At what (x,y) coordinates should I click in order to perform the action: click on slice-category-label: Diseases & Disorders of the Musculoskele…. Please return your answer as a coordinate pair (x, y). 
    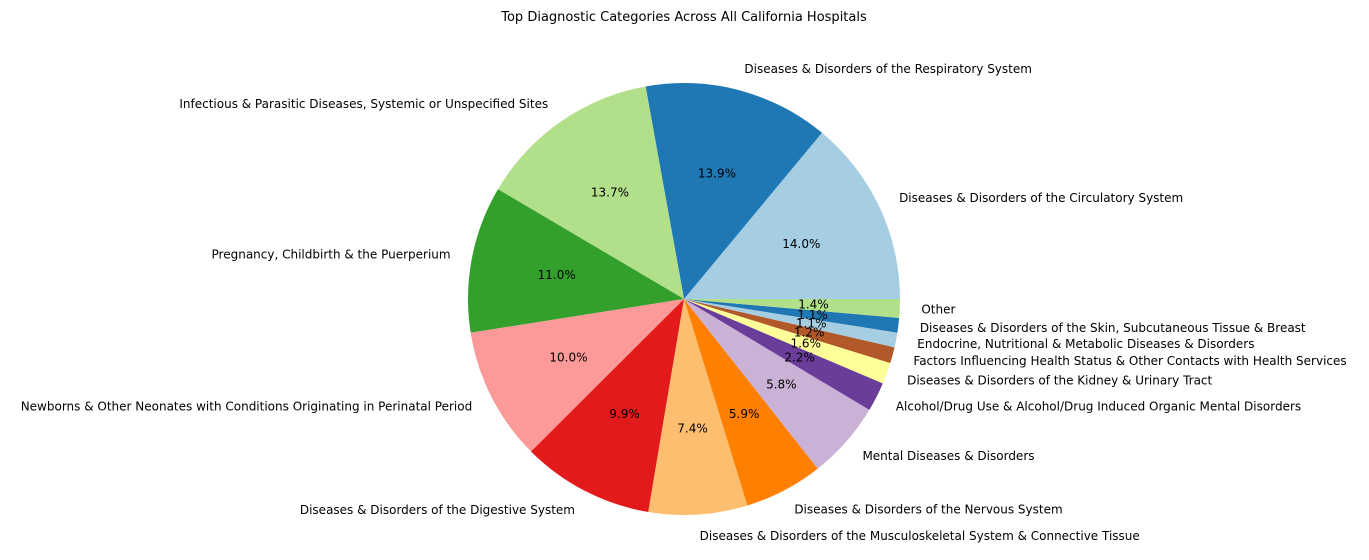
    Looking at the image, I should click on (920, 536).